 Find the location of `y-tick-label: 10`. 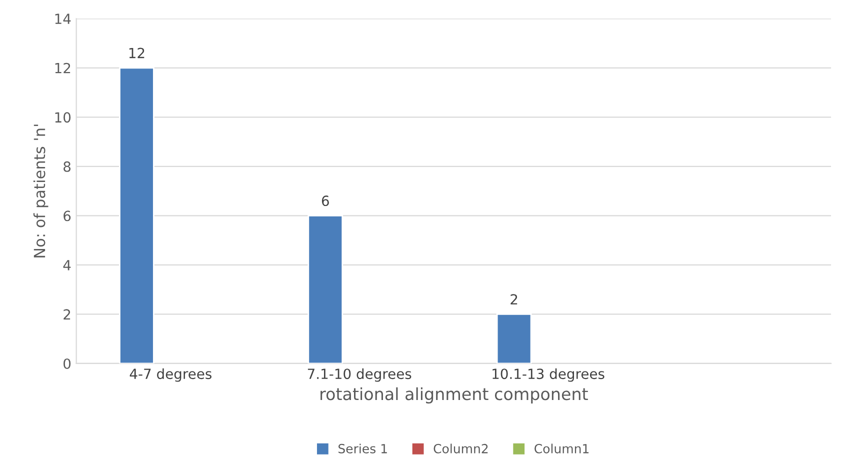

y-tick-label: 10 is located at coordinates (63, 117).